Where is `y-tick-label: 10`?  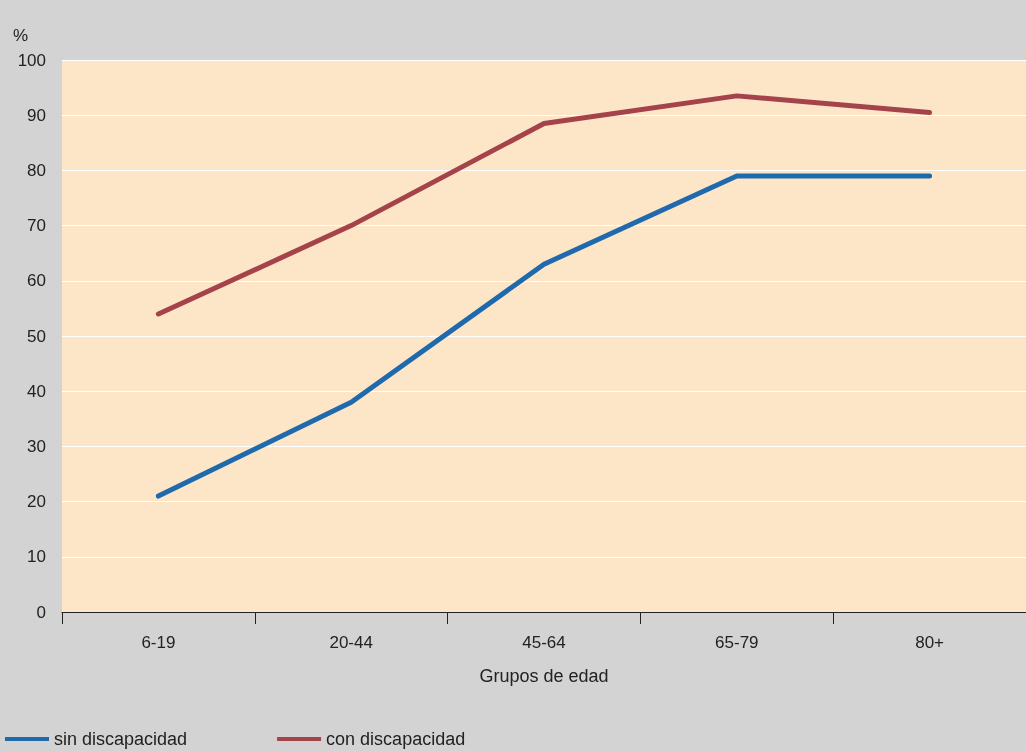
y-tick-label: 10 is located at coordinates (36, 557).